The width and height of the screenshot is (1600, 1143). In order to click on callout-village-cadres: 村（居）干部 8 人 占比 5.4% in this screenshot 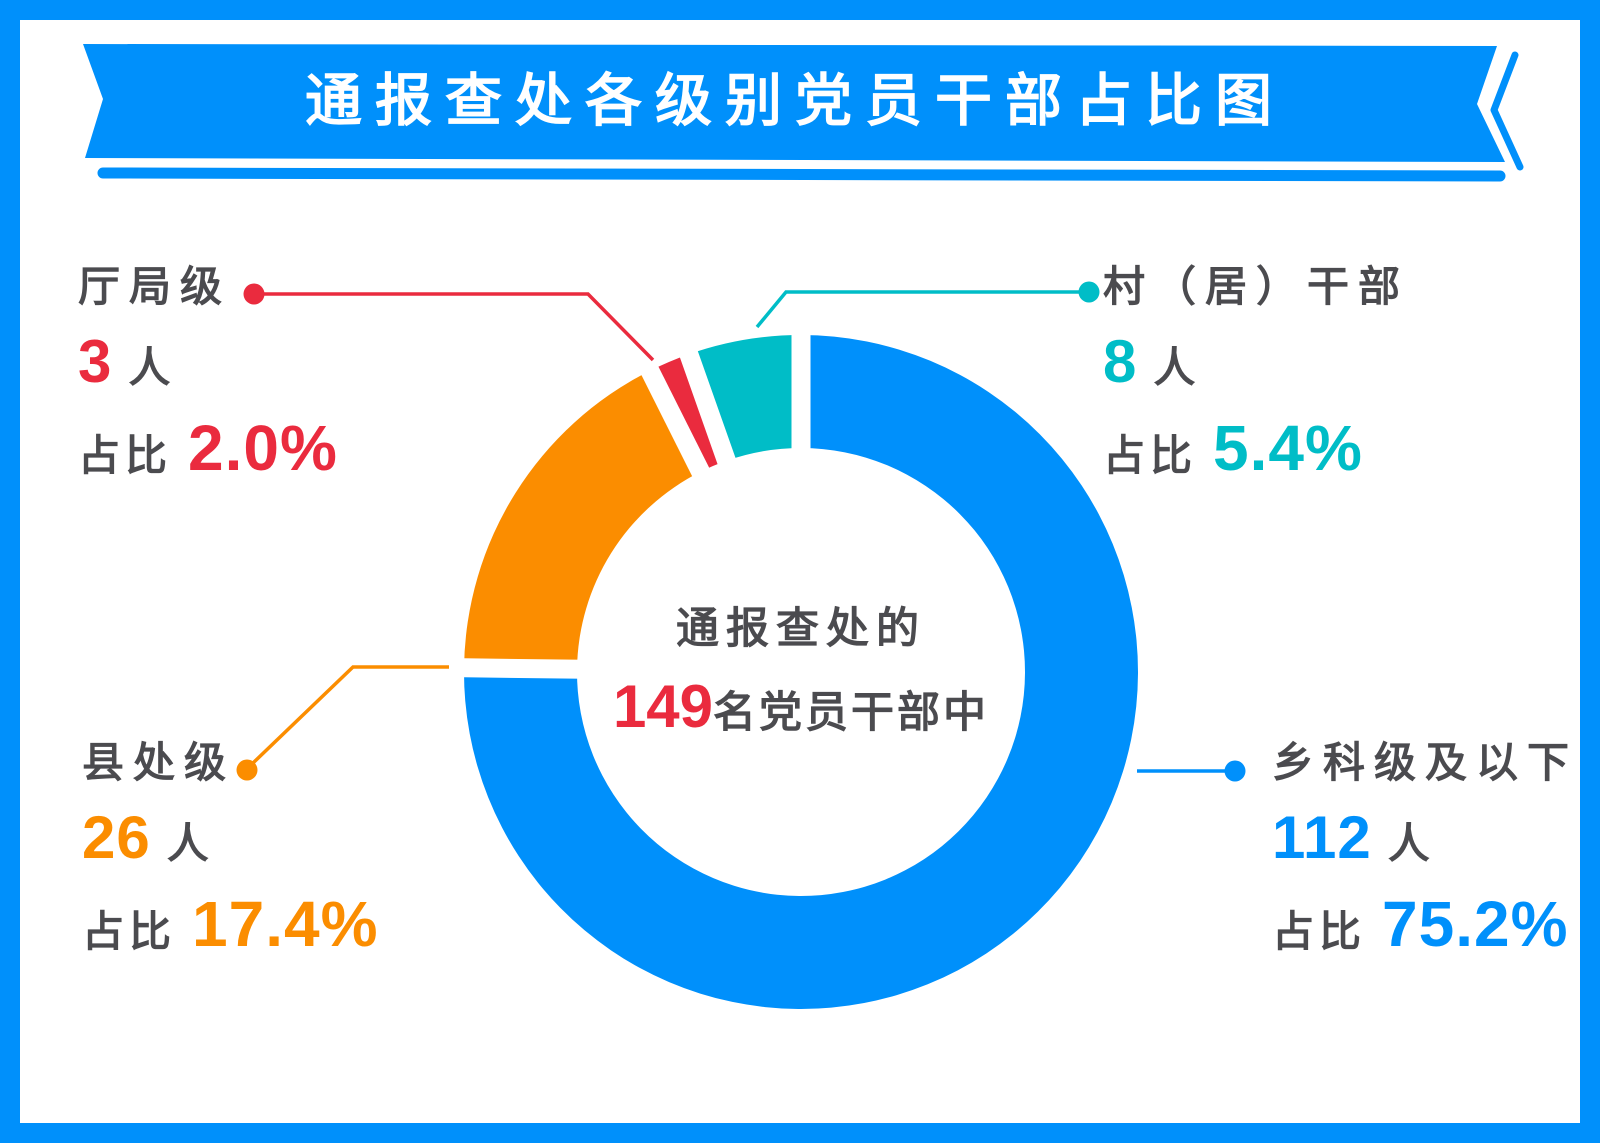, I will do `click(1256, 372)`.